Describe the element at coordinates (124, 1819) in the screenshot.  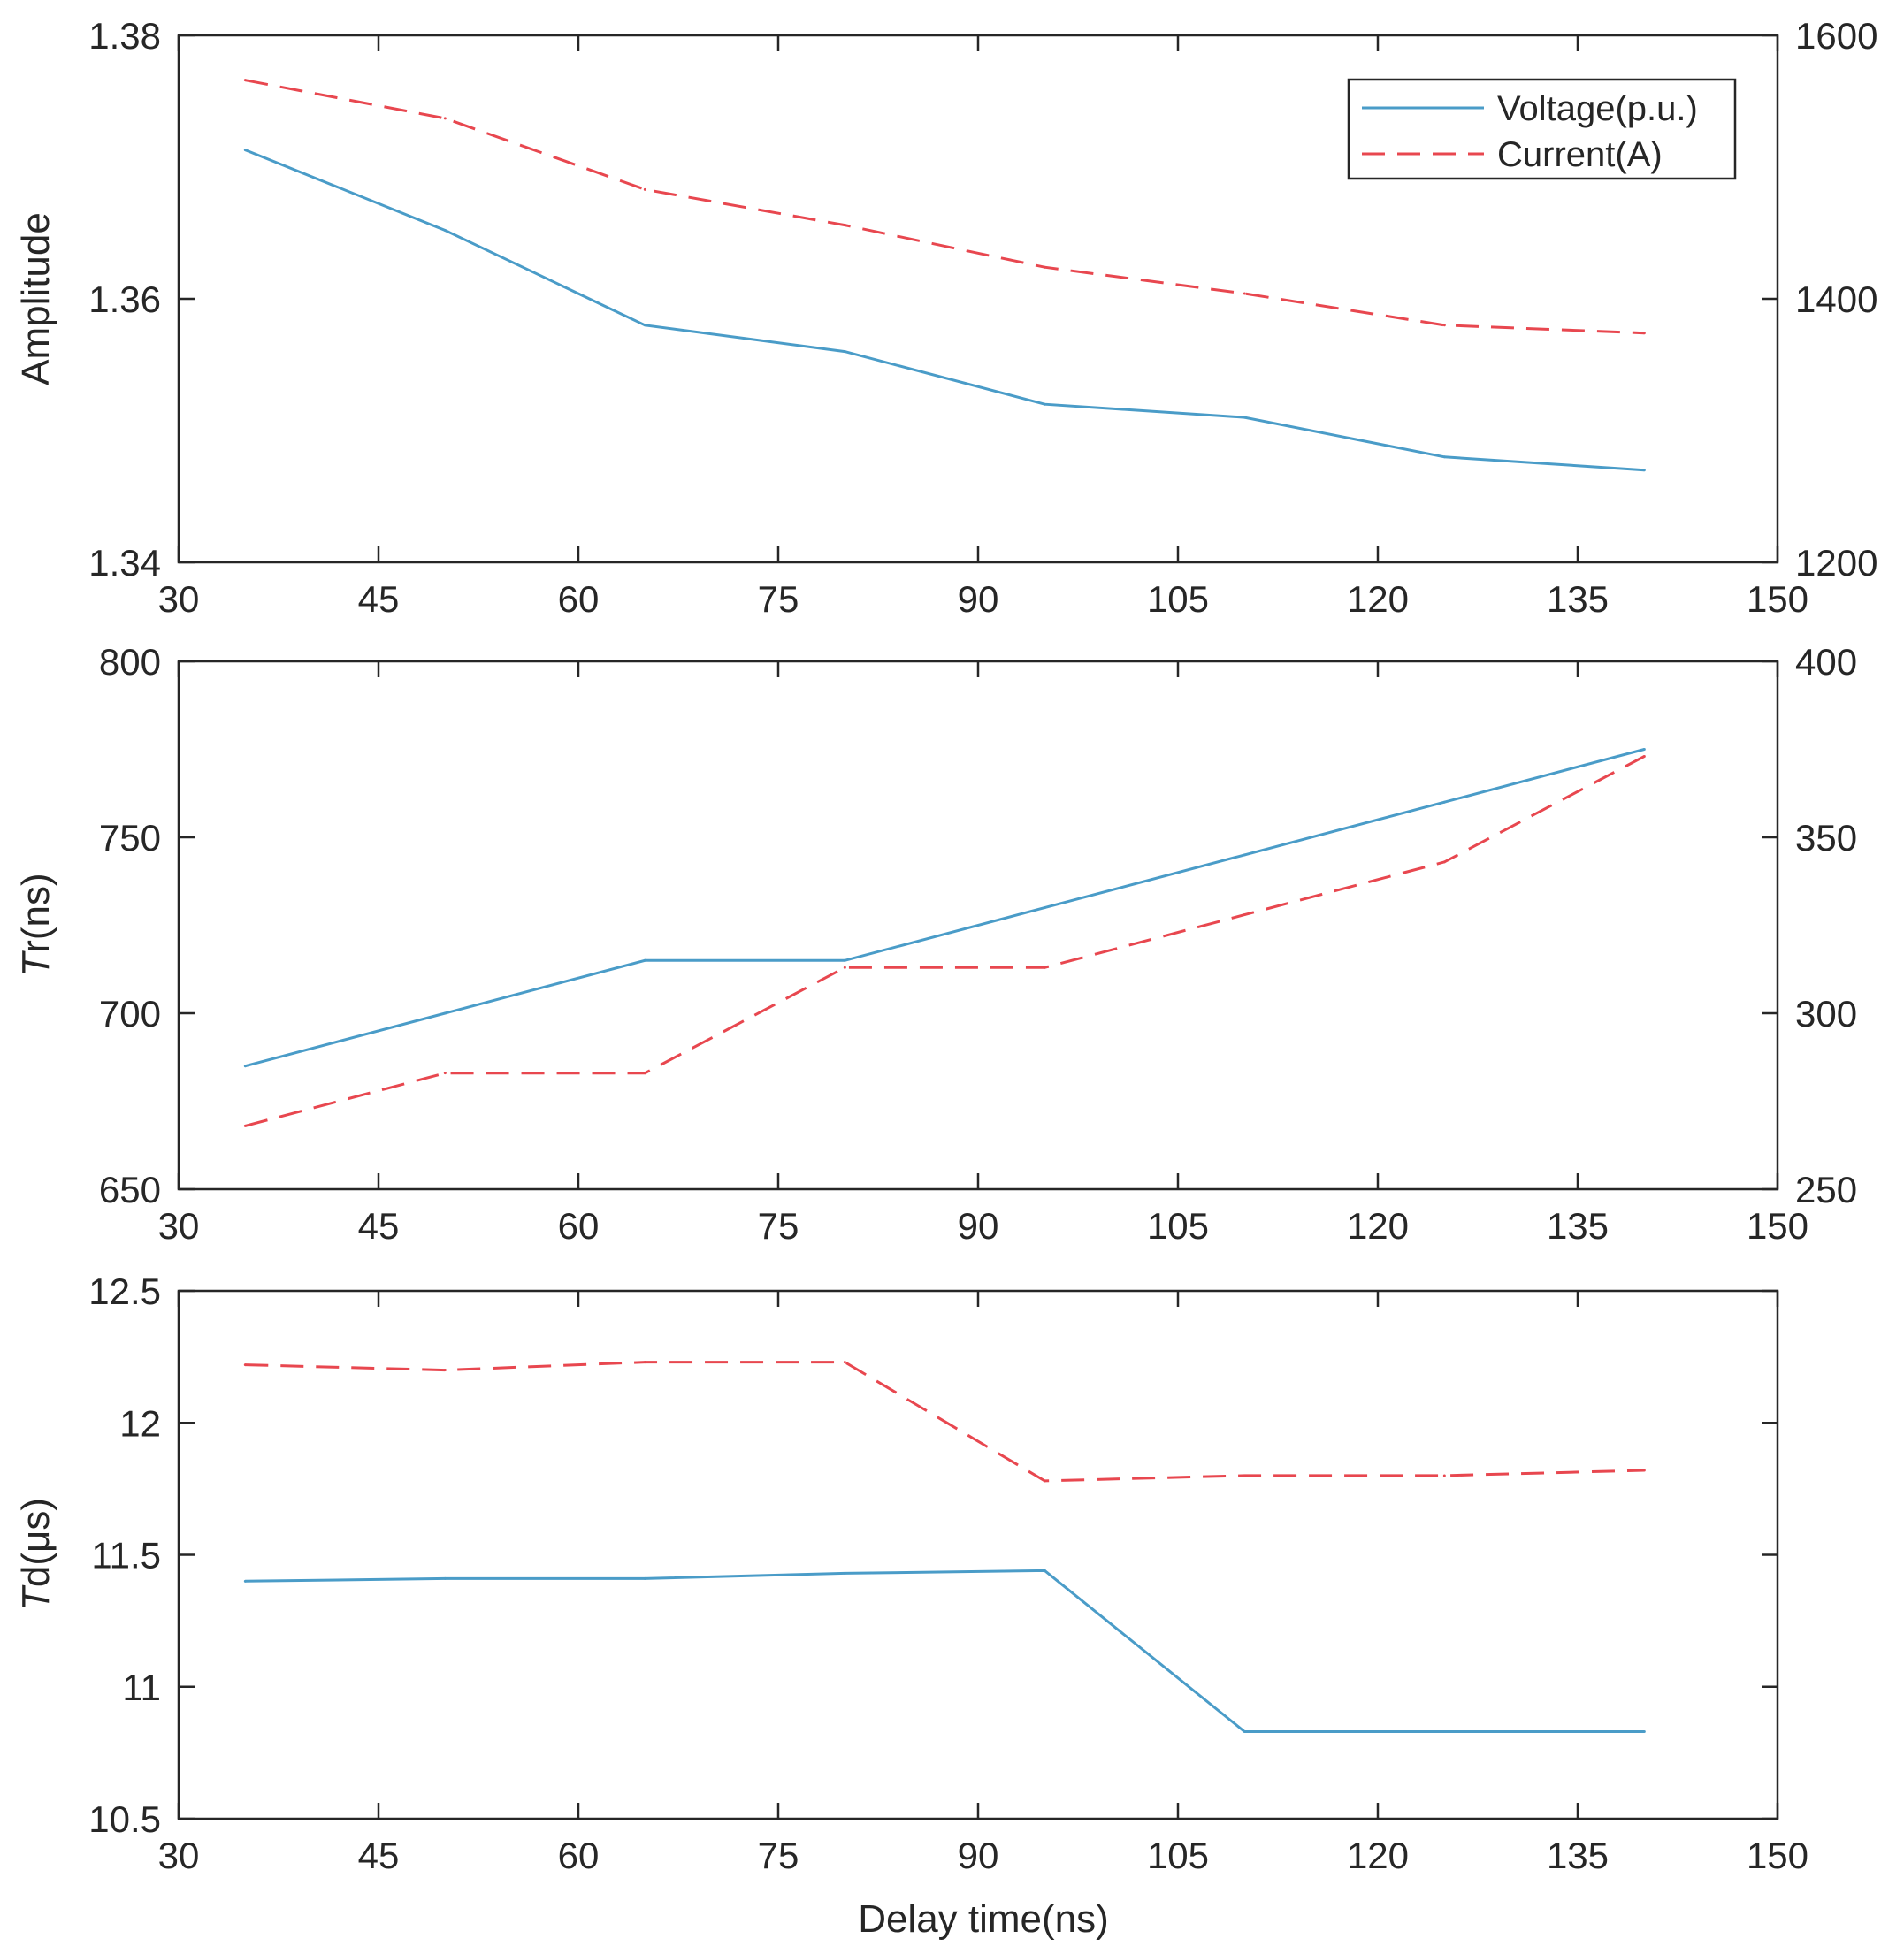
I see `y-tick-label: 10.5` at that location.